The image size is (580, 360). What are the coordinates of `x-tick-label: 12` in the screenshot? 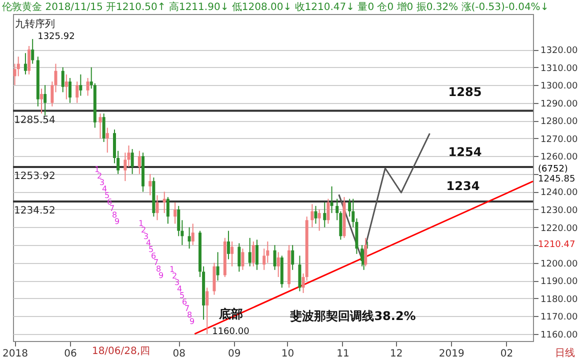 It's located at (396, 354).